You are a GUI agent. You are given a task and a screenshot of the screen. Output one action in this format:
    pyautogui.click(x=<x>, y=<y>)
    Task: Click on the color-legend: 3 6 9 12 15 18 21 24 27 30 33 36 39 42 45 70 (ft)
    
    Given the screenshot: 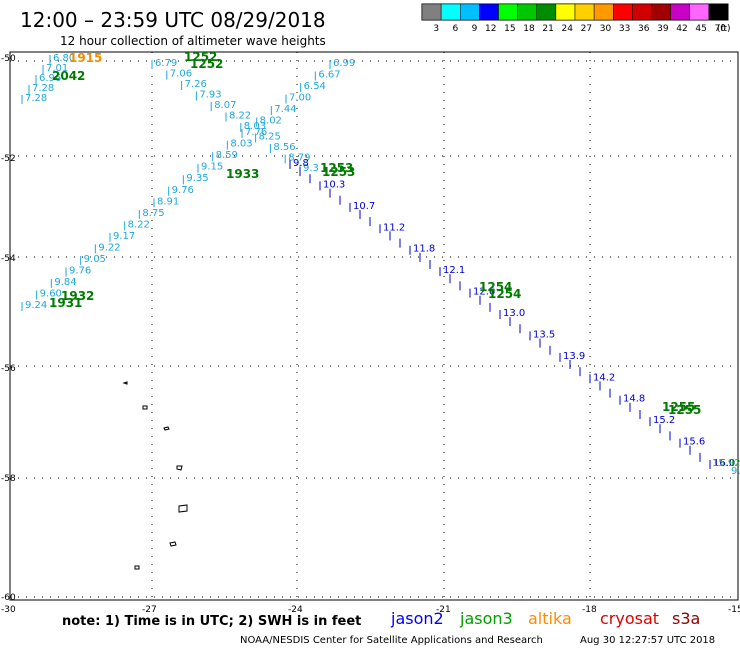 What is the action you would take?
    pyautogui.click(x=576, y=18)
    